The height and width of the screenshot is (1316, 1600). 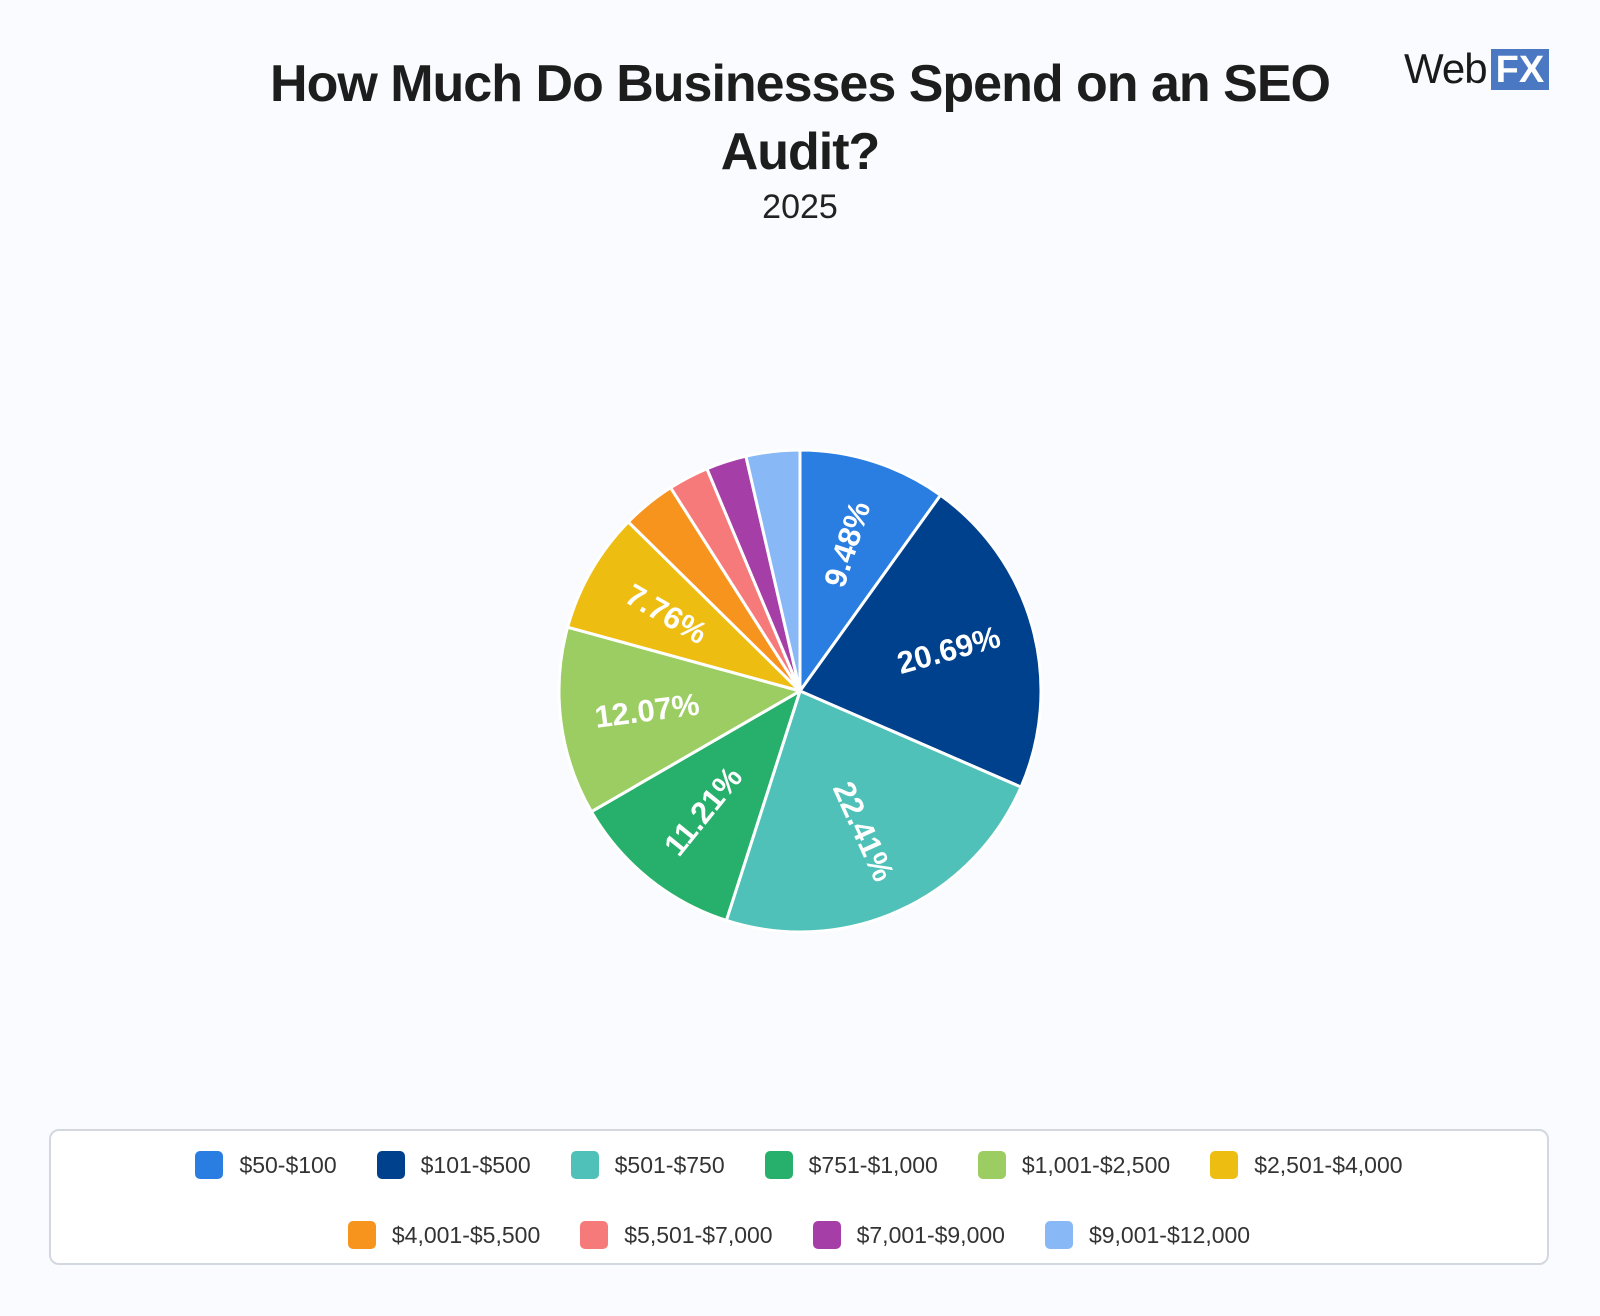 I want to click on legend-item-6: $2,501-$4,000, so click(x=1306, y=1165).